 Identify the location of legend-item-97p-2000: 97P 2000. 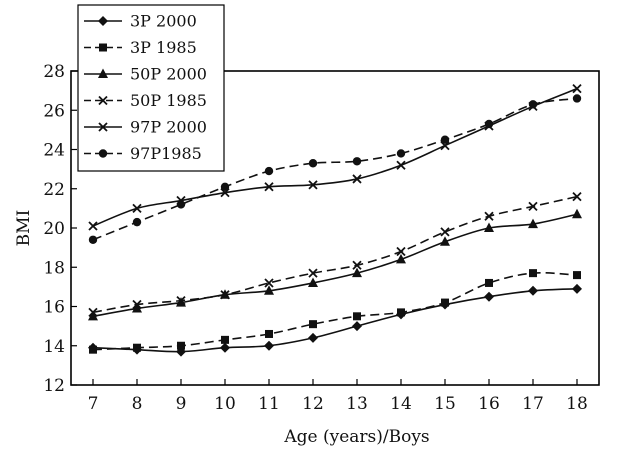
(145, 127).